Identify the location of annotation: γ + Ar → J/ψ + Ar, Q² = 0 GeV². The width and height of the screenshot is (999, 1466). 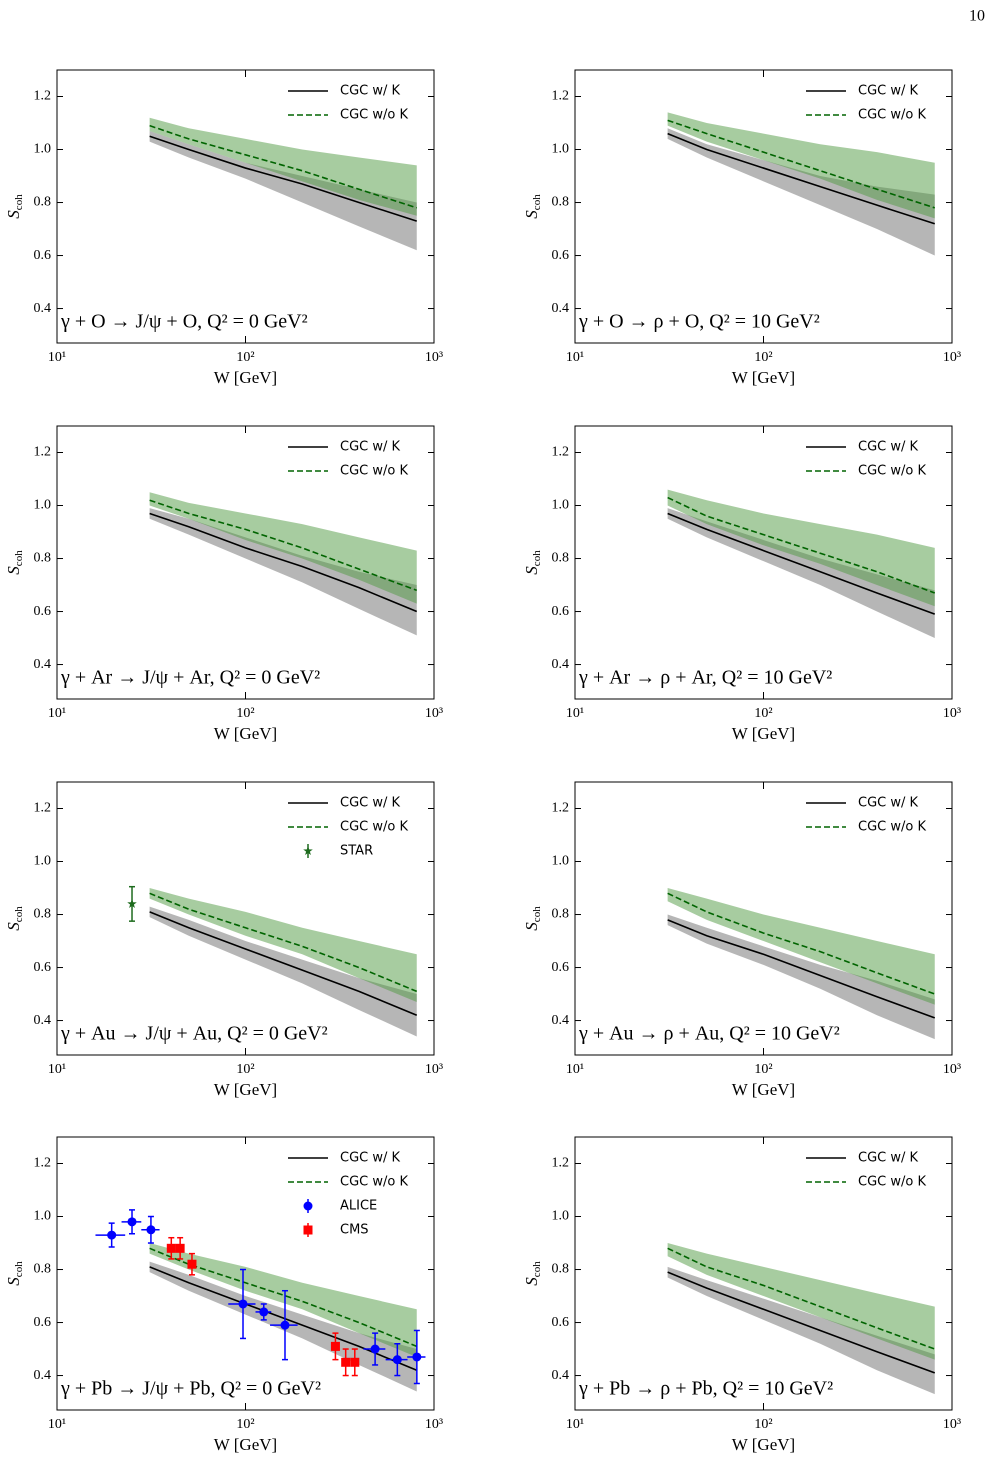
(190, 678).